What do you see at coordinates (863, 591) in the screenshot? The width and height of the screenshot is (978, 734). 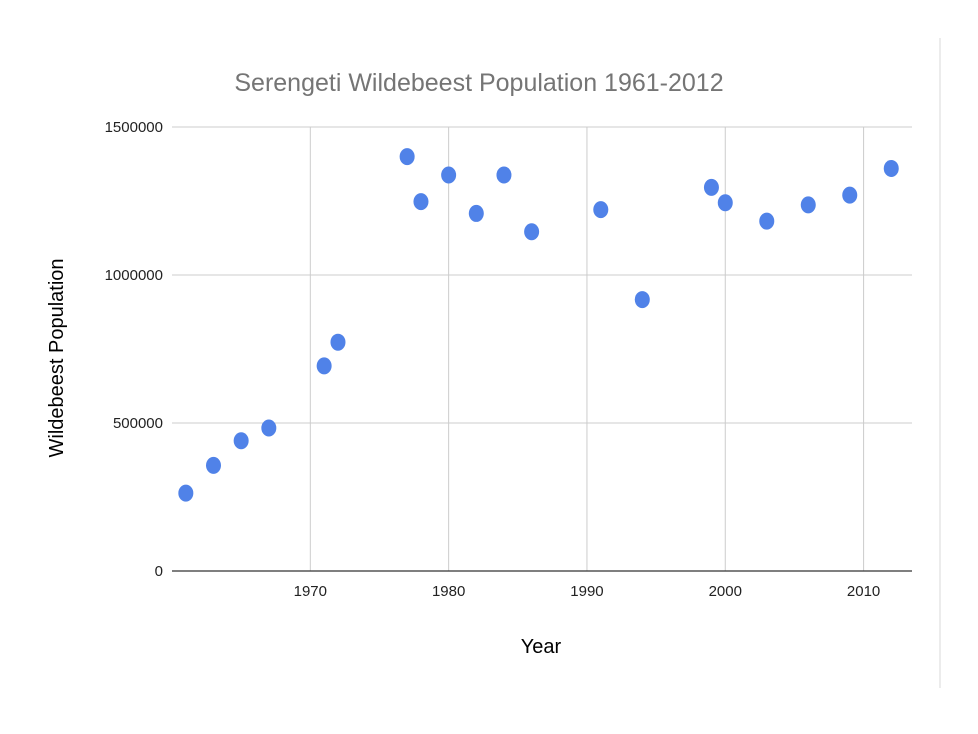 I see `x-tick-label: 2010` at bounding box center [863, 591].